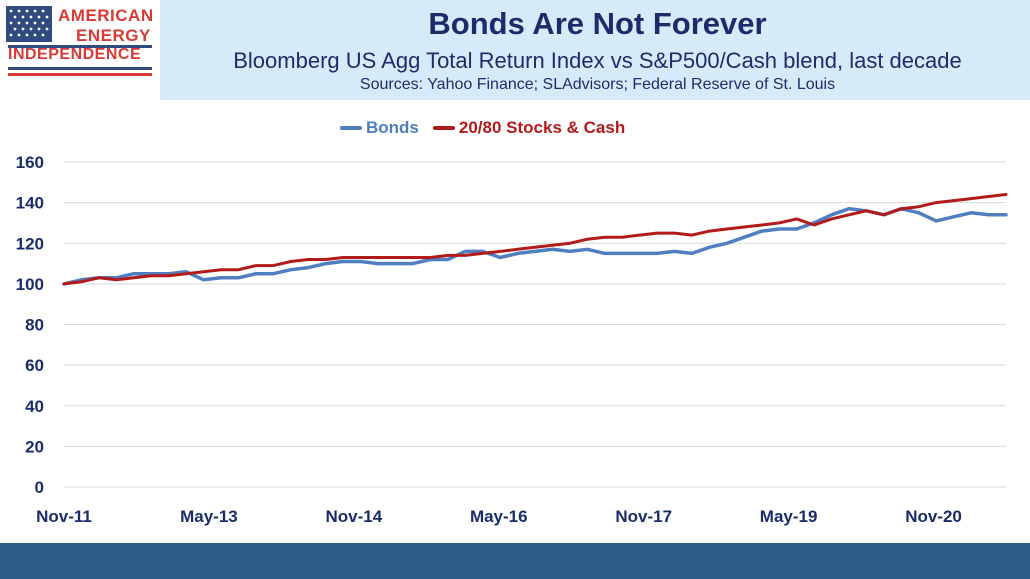 Image resolution: width=1030 pixels, height=579 pixels. I want to click on logo: AMERICAN ENERGY INDEPENDENCE, so click(80, 50).